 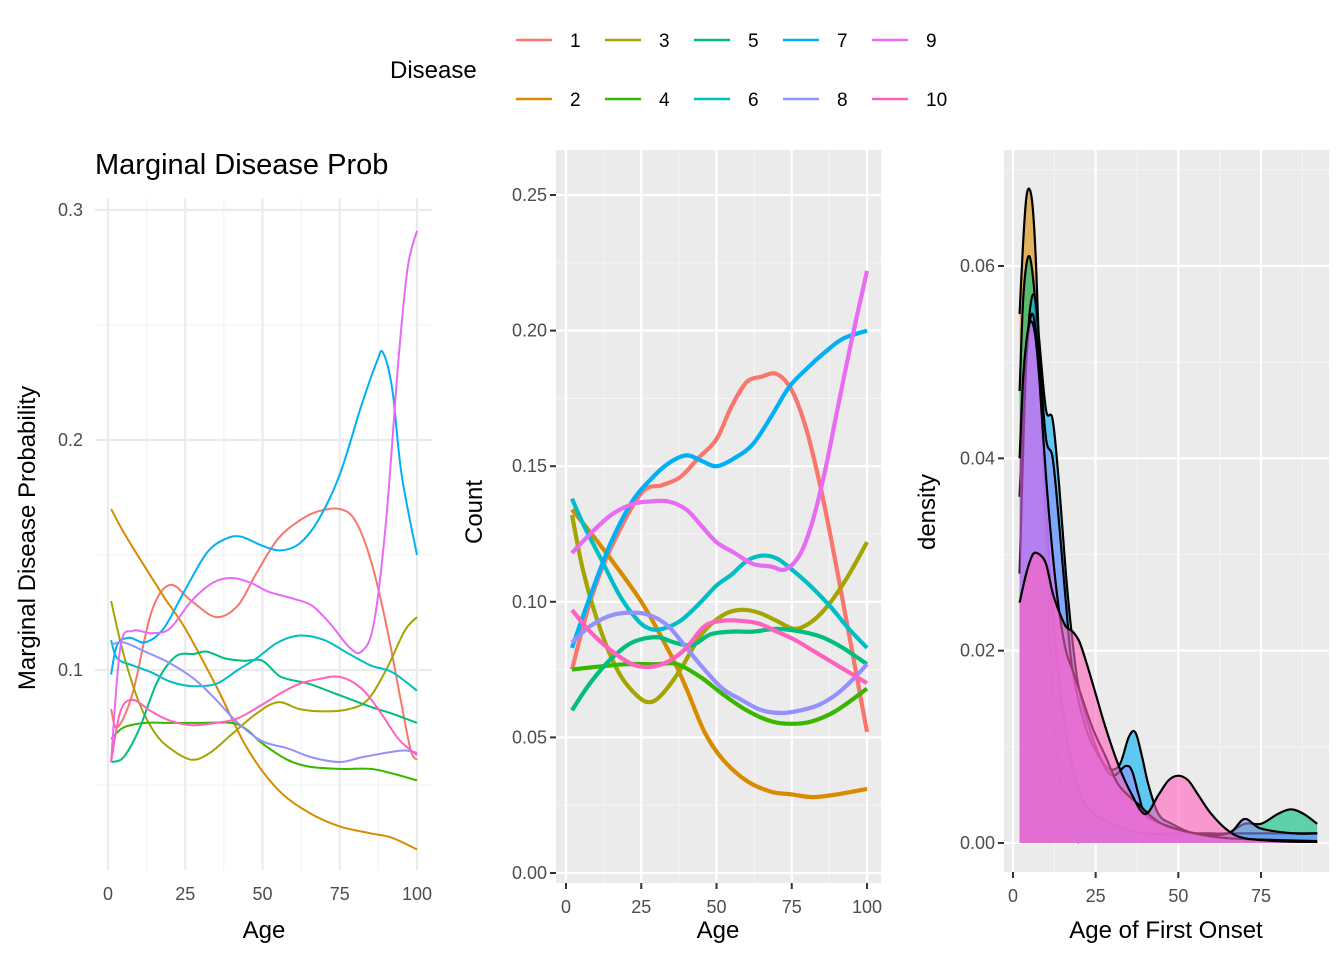 I want to click on y-tick-label: 0.05, so click(x=529, y=737).